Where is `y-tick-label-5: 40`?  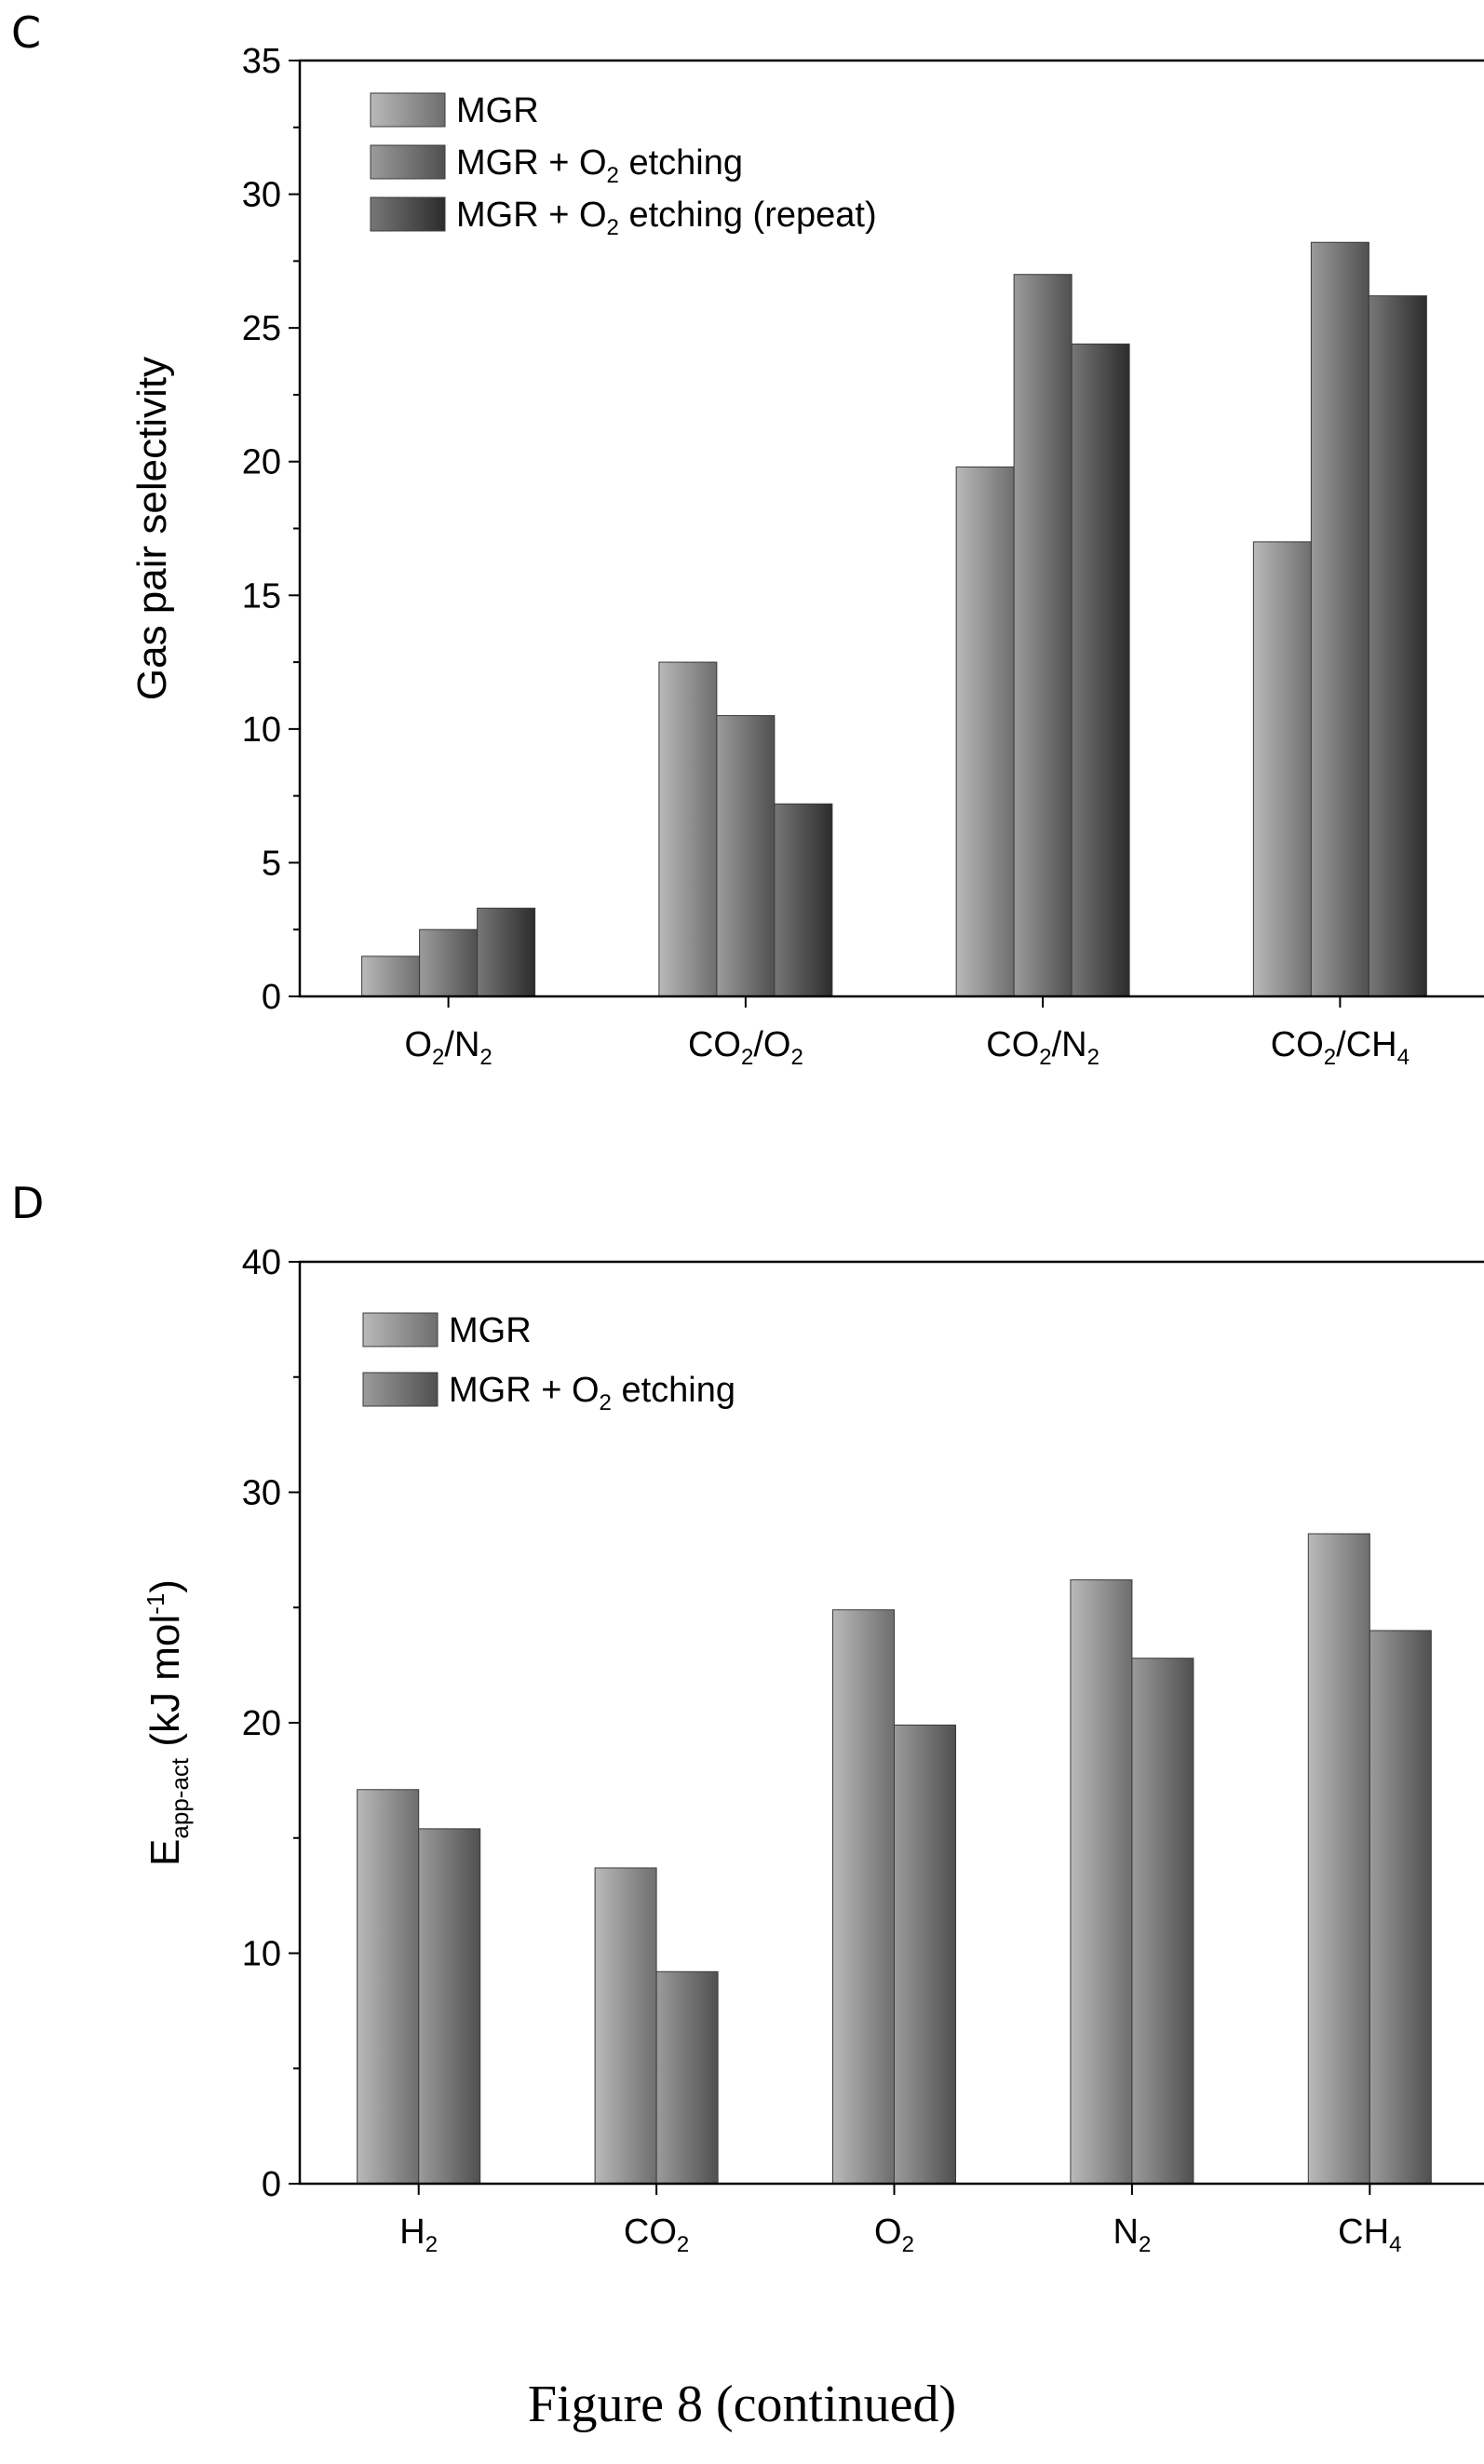 y-tick-label-5: 40 is located at coordinates (261, 1262).